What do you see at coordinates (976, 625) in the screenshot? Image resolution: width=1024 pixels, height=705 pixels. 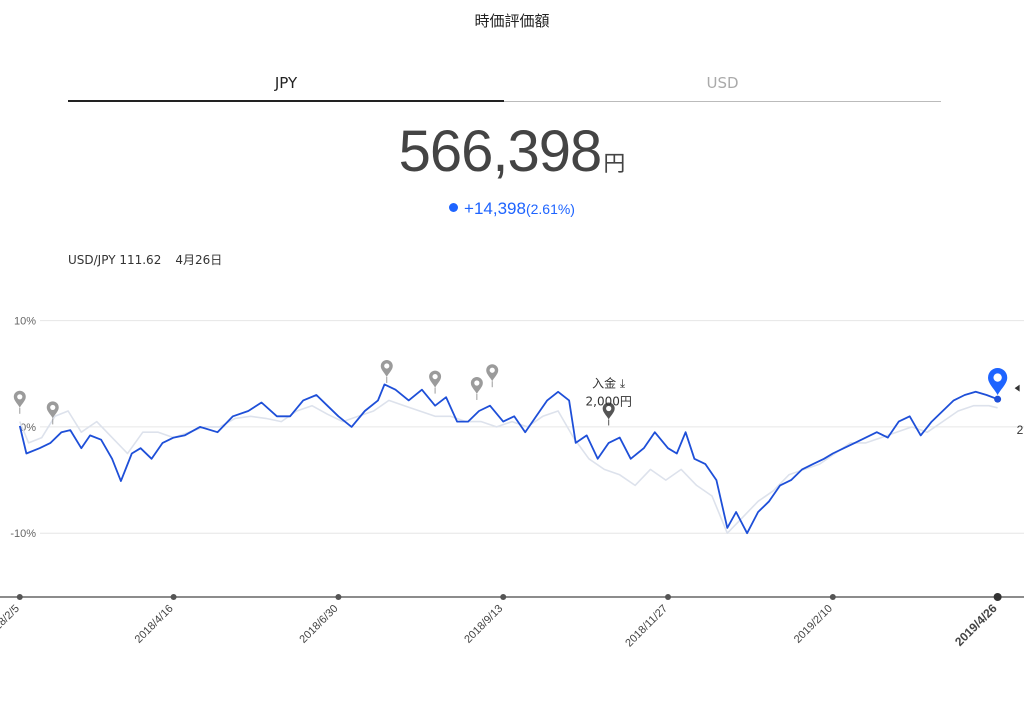 I see `x-tick-label: 2019/4/26` at bounding box center [976, 625].